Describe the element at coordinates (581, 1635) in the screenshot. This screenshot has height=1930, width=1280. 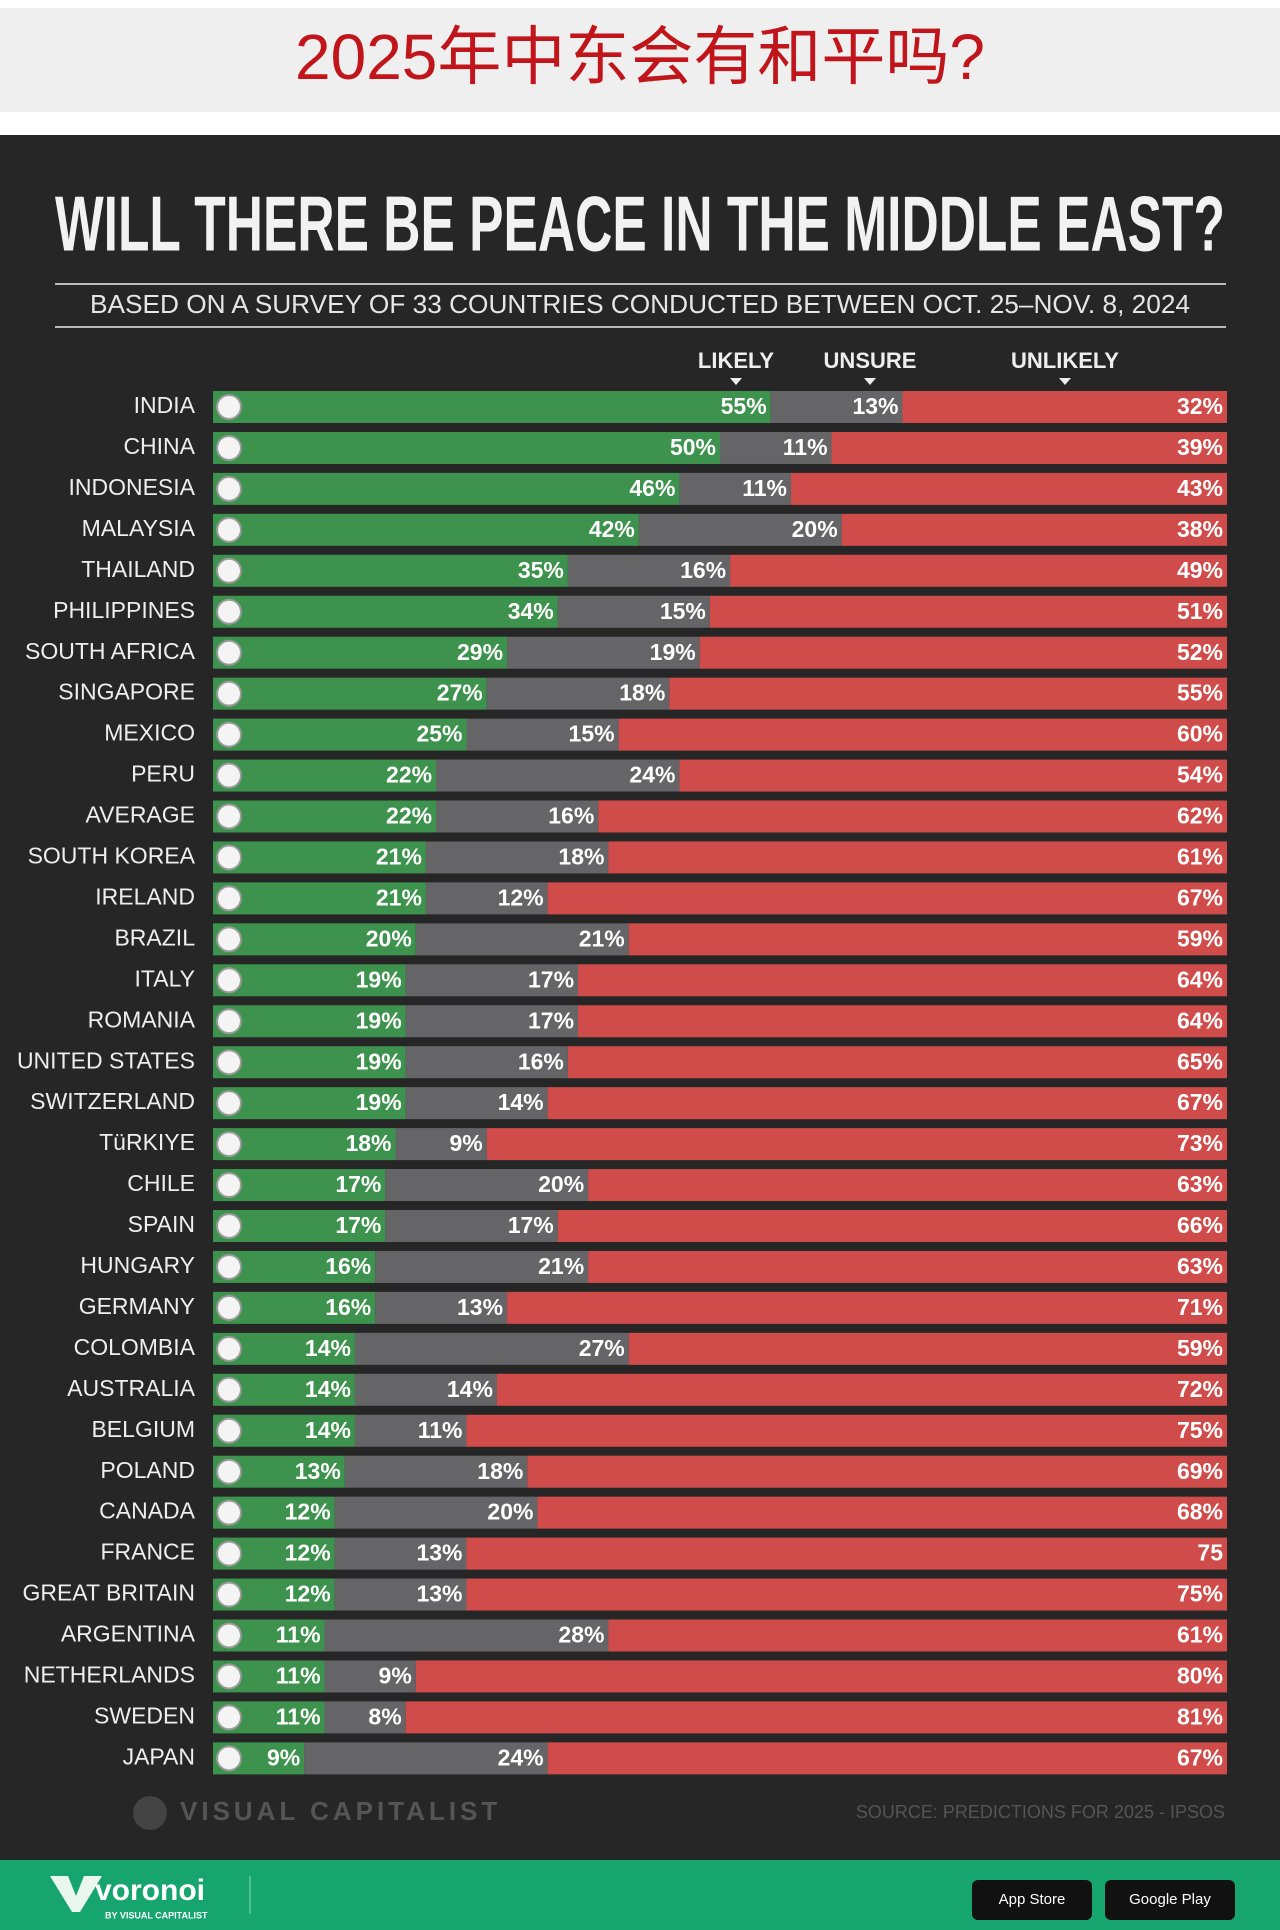
I see `value-label: 28%` at that location.